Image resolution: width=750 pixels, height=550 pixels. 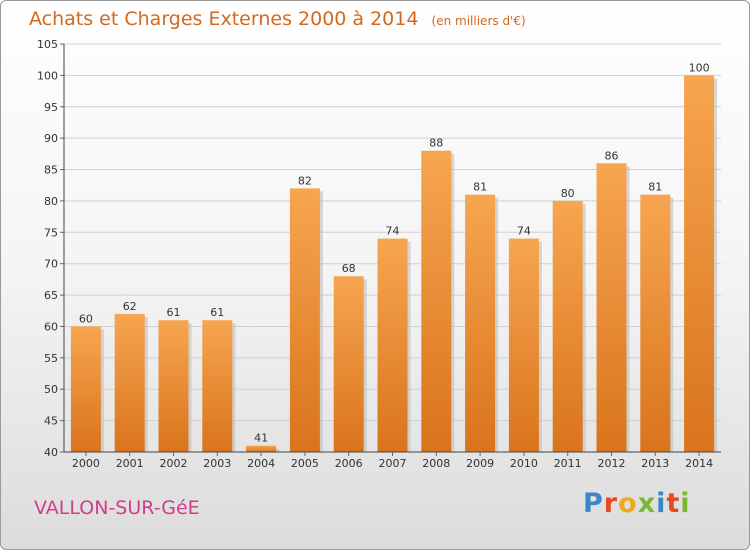 I want to click on x-tick-label: 2011, so click(x=568, y=463).